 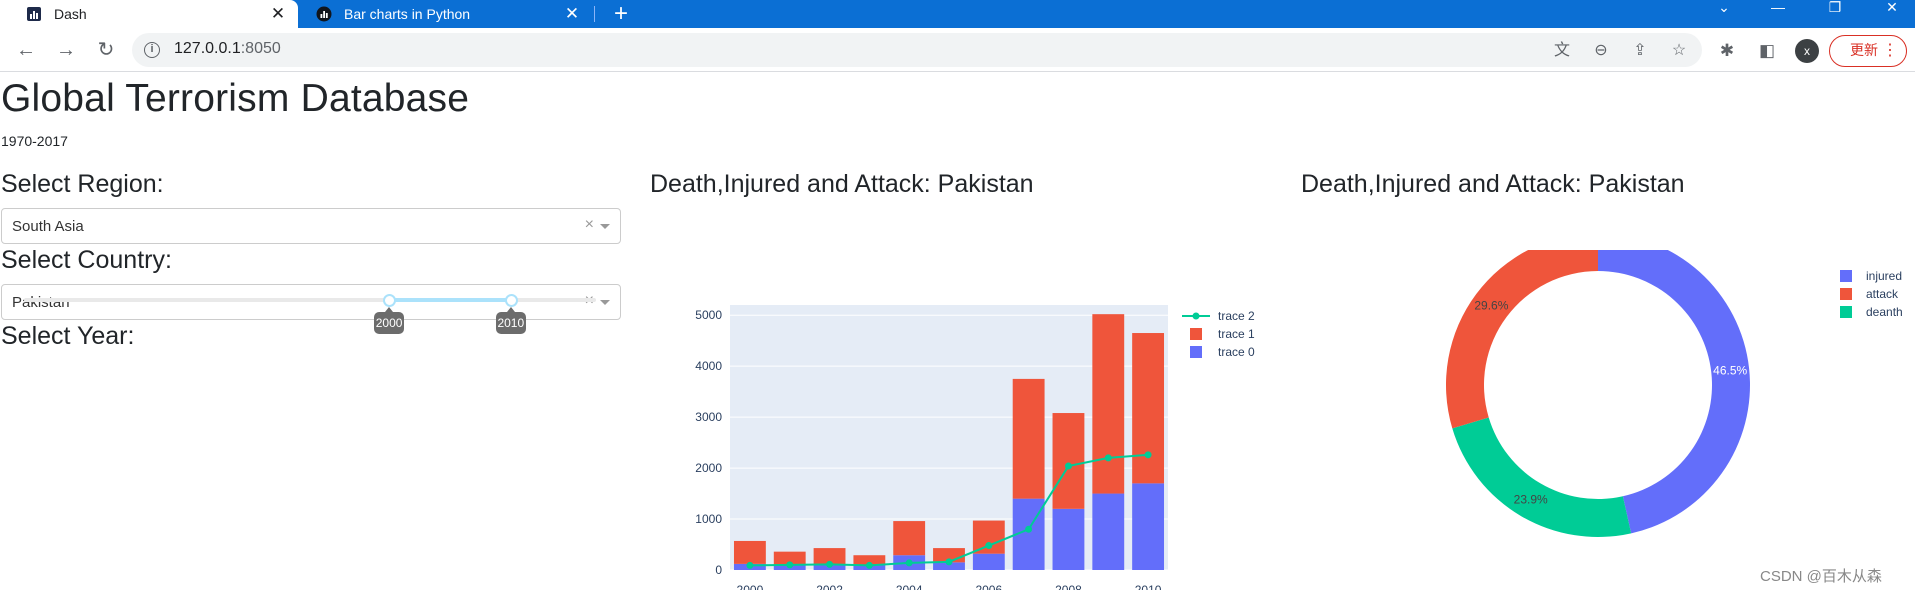 I want to click on tab-title: Dash, so click(x=70, y=14).